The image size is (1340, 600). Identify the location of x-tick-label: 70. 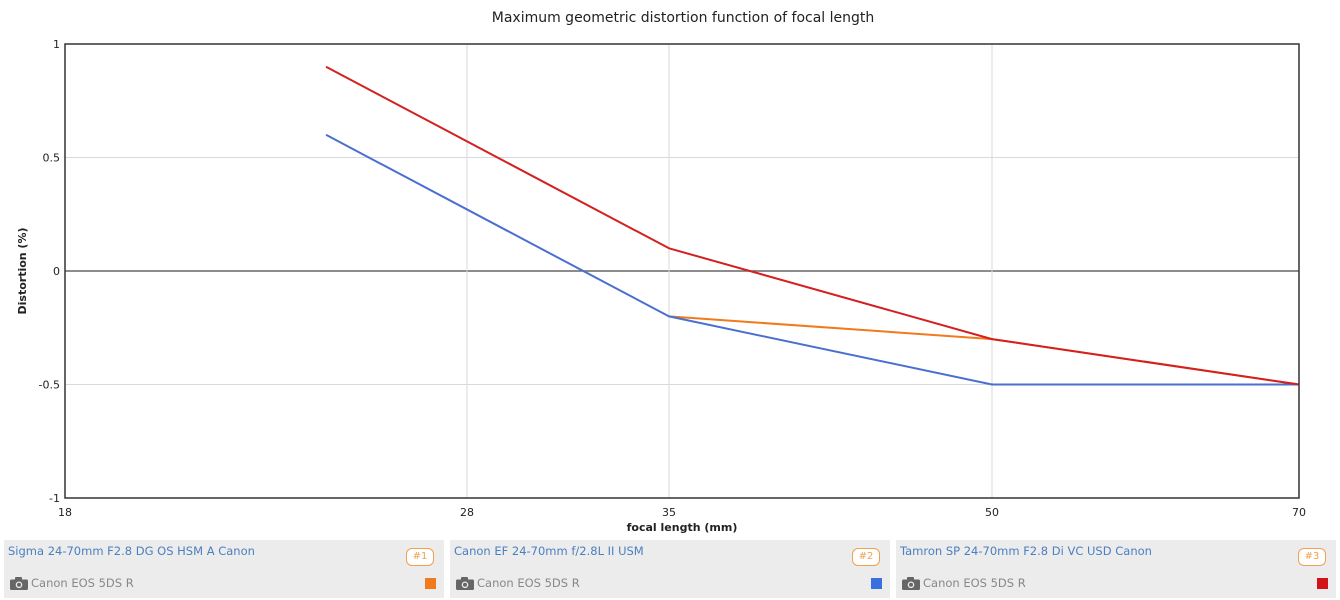
(1299, 512).